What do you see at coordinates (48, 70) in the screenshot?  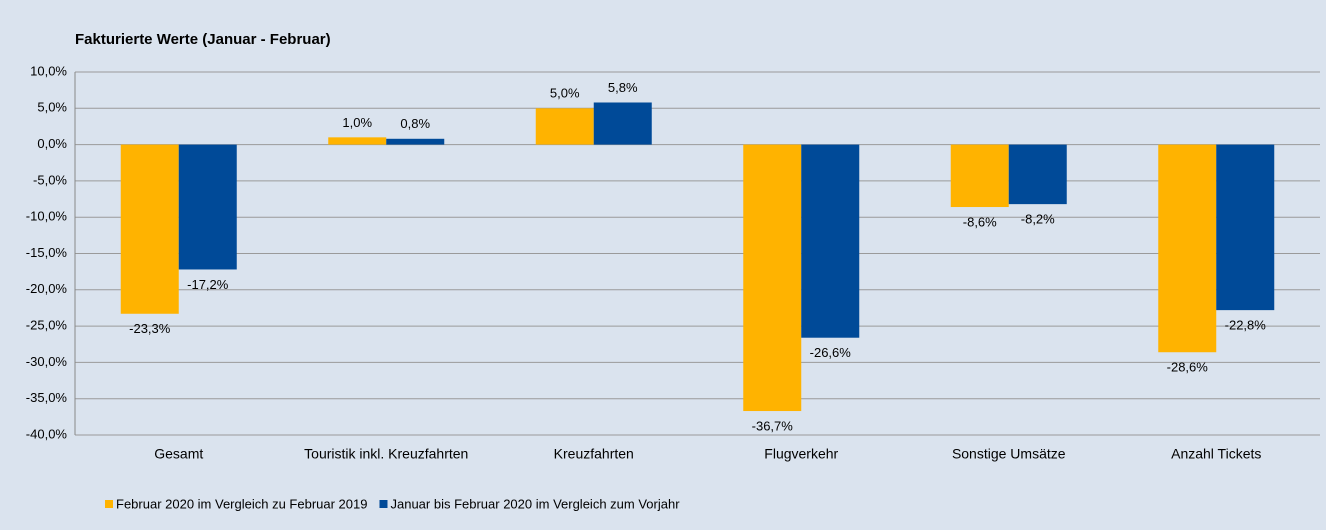 I see `y-tick-label: 10,0%` at bounding box center [48, 70].